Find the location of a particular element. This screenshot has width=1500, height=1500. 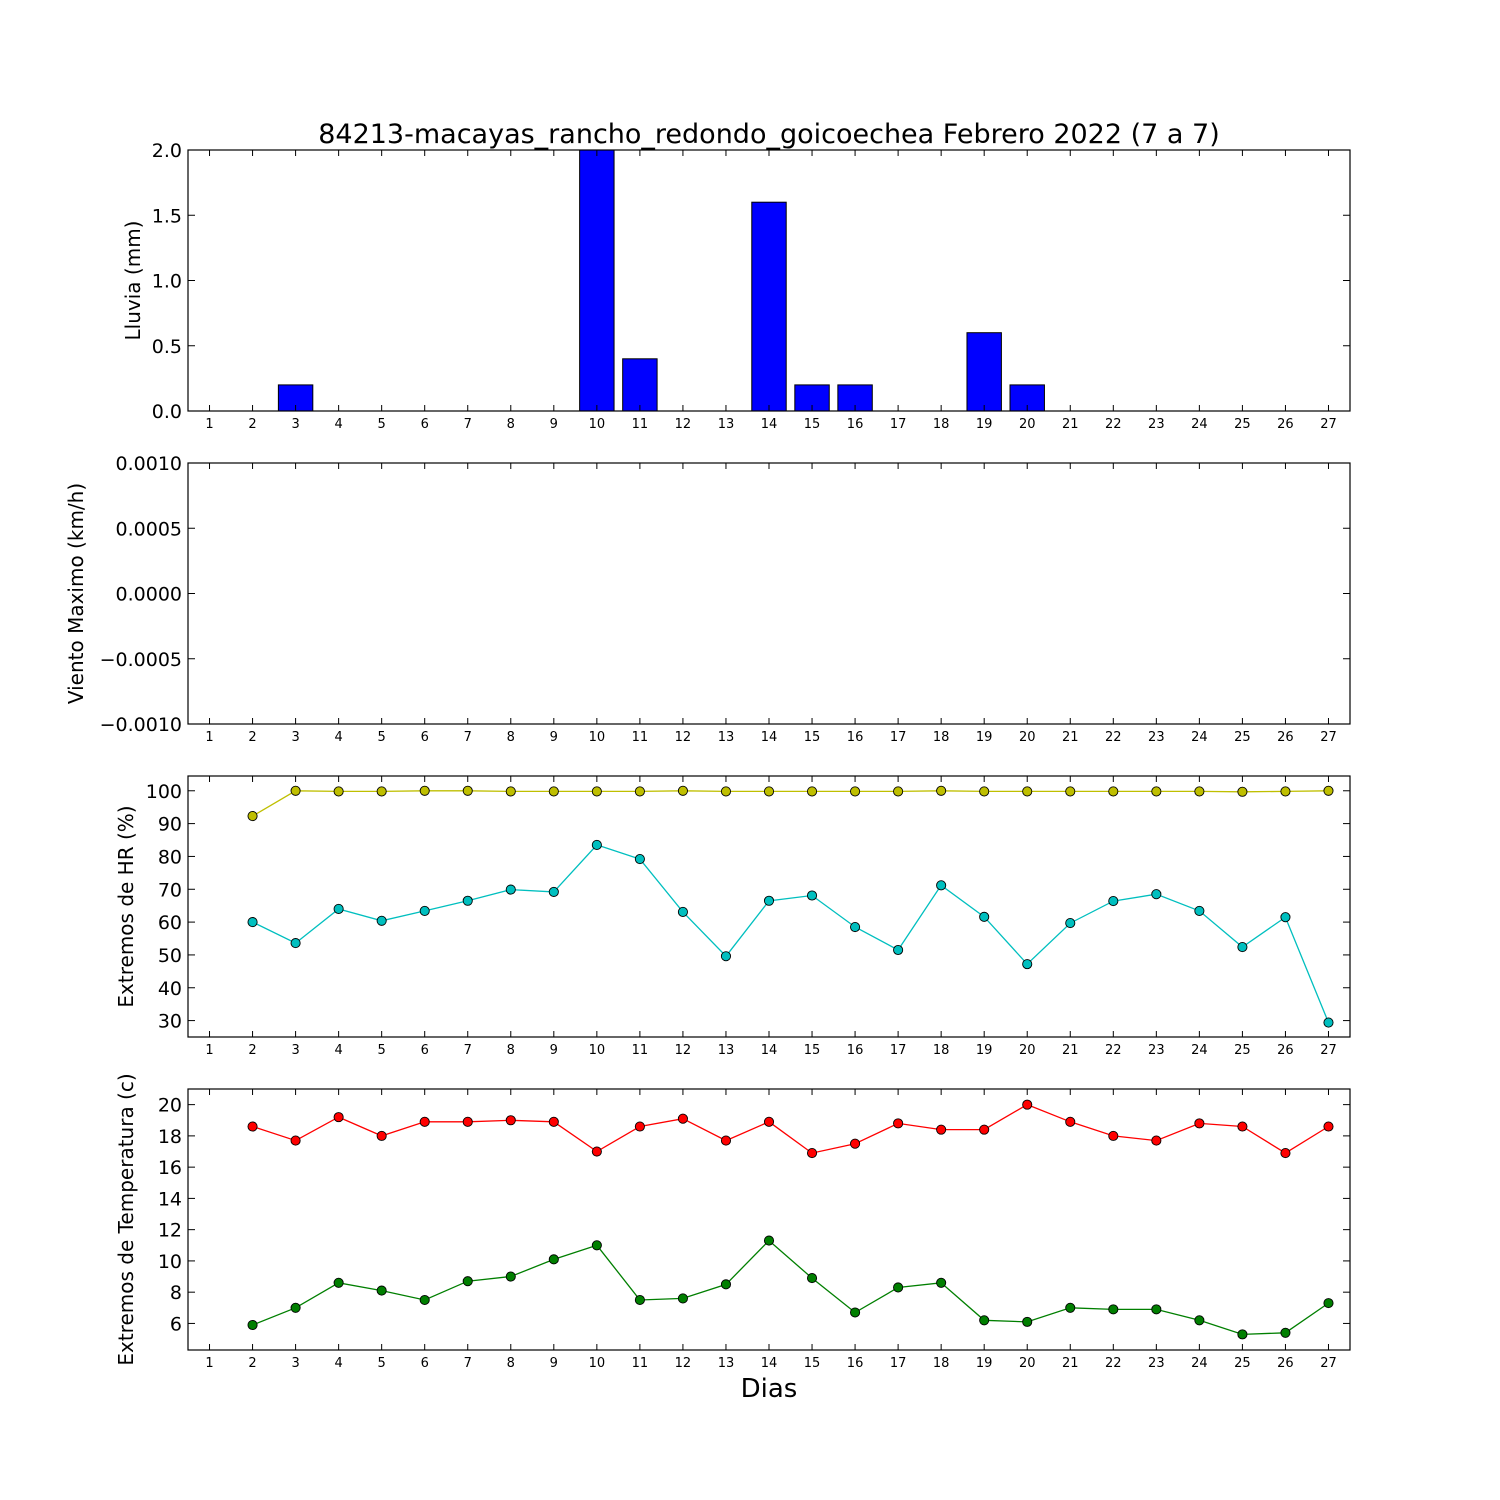

y-tick-label: 1.5 is located at coordinates (167, 216).